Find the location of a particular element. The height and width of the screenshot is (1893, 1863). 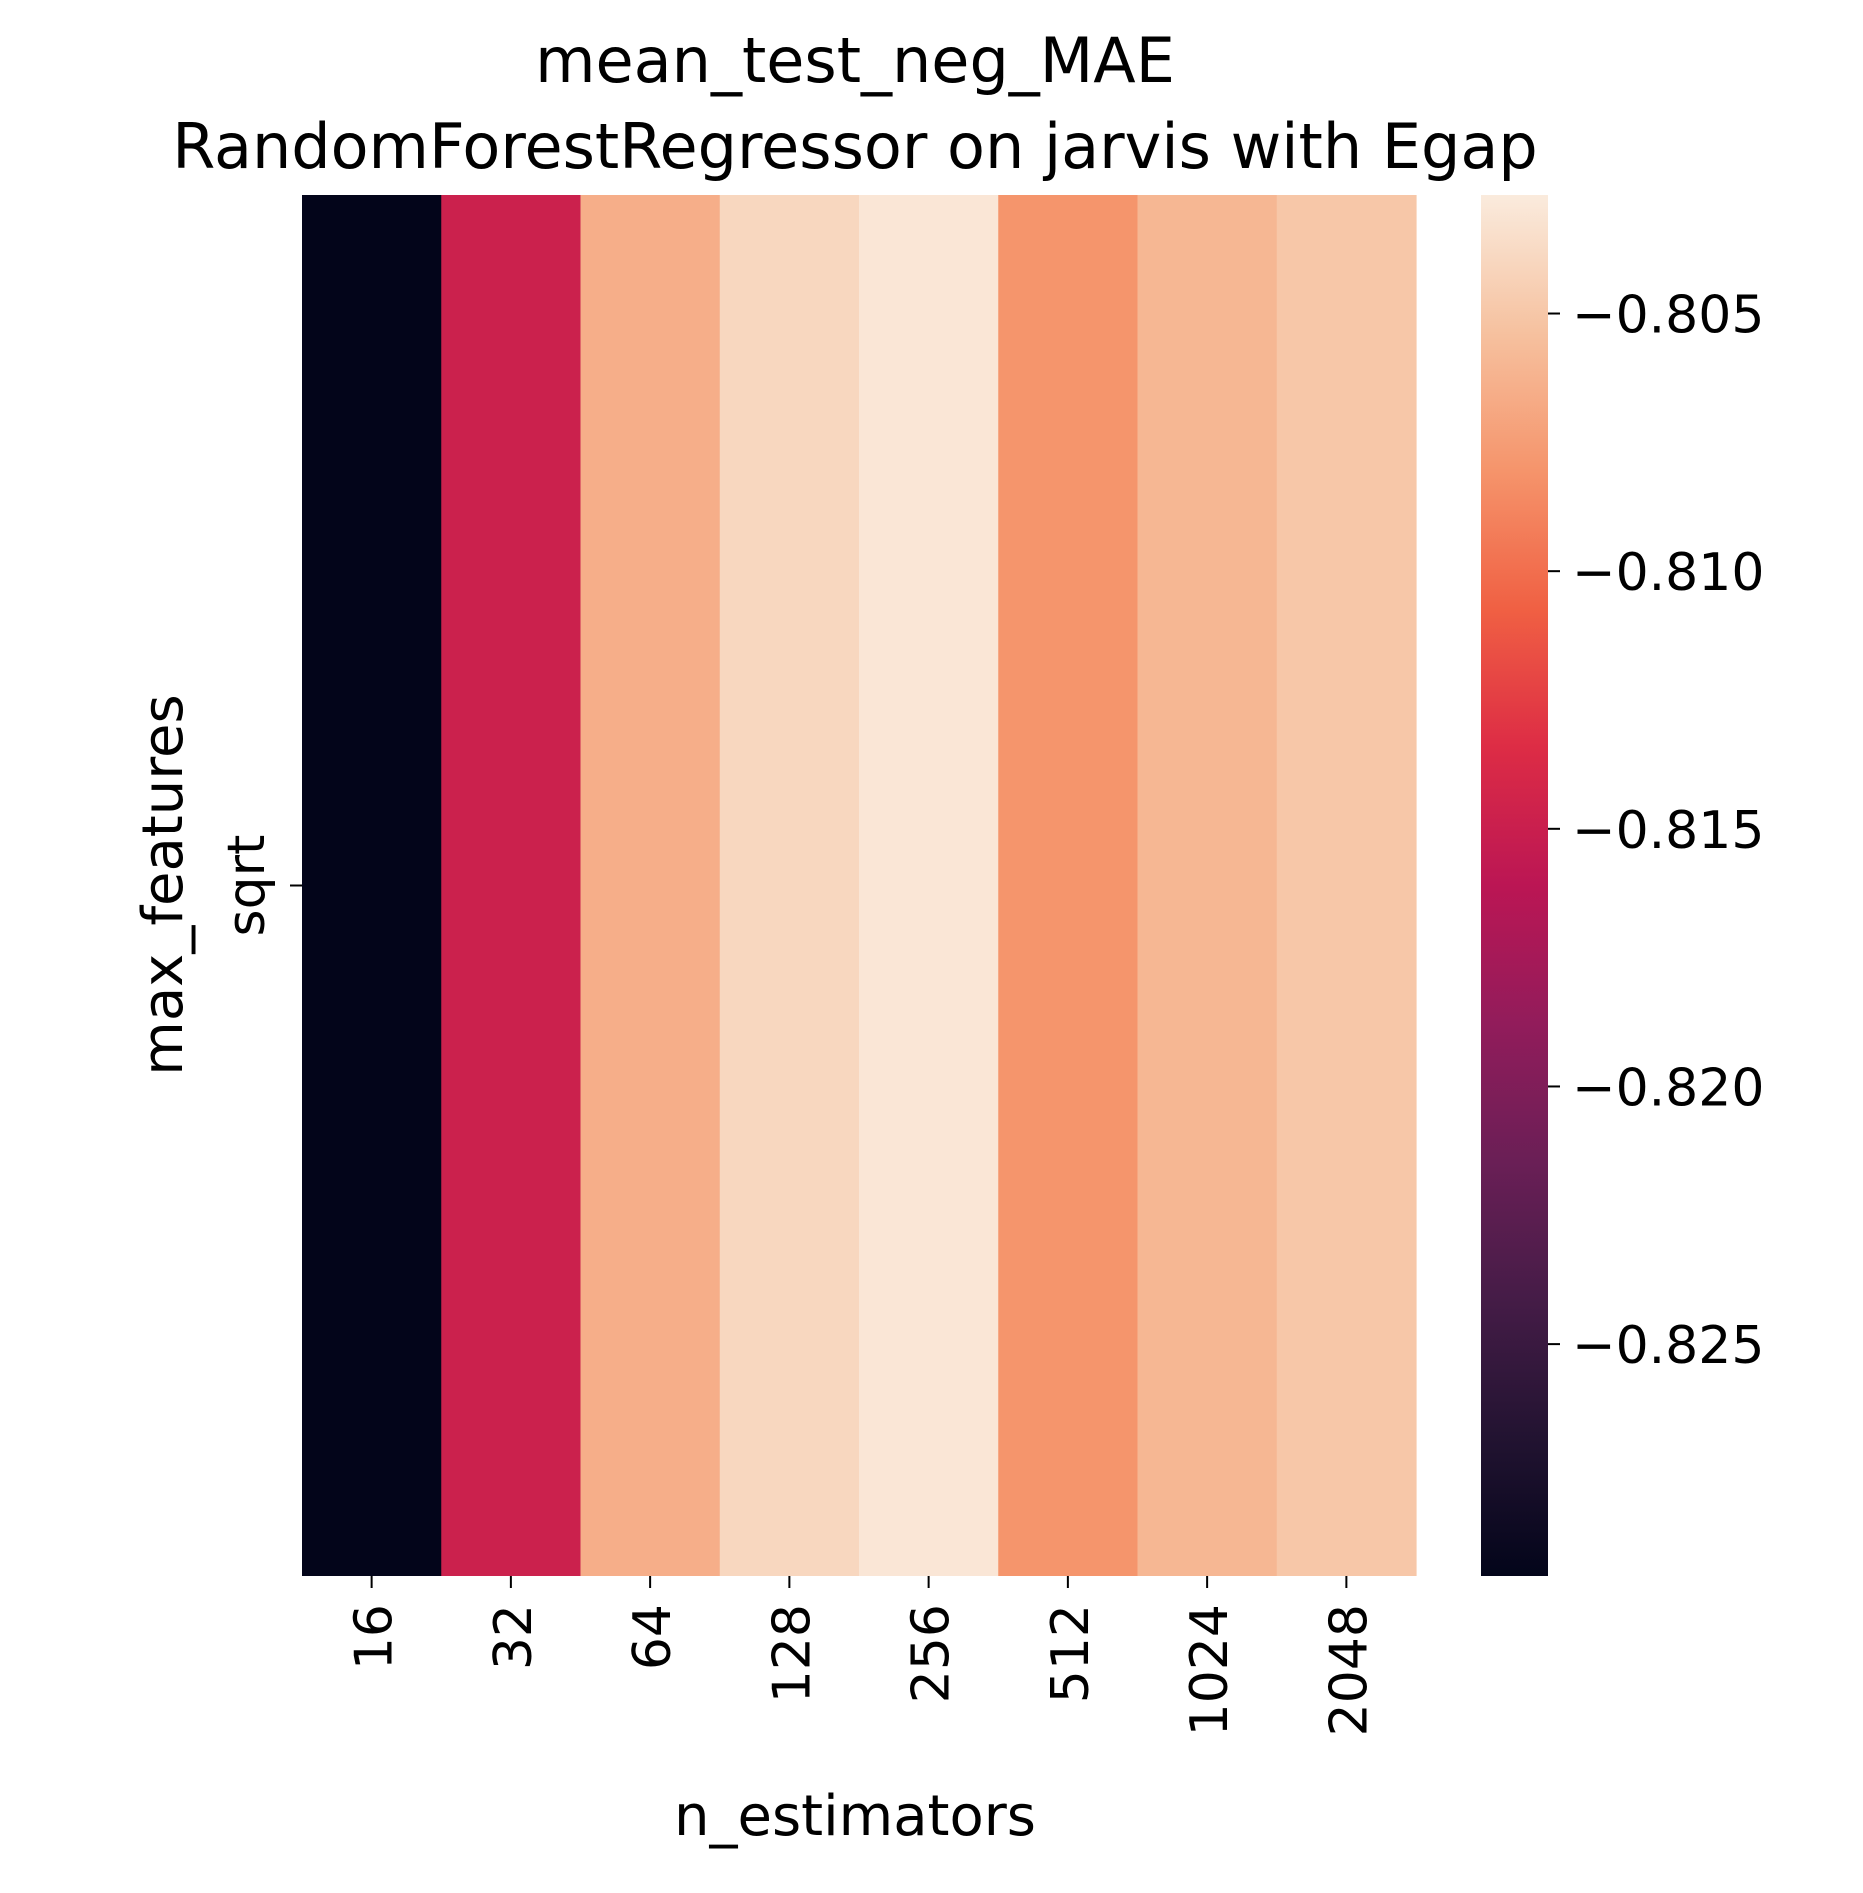

x-axis-label: n_estimators is located at coordinates (855, 1816).